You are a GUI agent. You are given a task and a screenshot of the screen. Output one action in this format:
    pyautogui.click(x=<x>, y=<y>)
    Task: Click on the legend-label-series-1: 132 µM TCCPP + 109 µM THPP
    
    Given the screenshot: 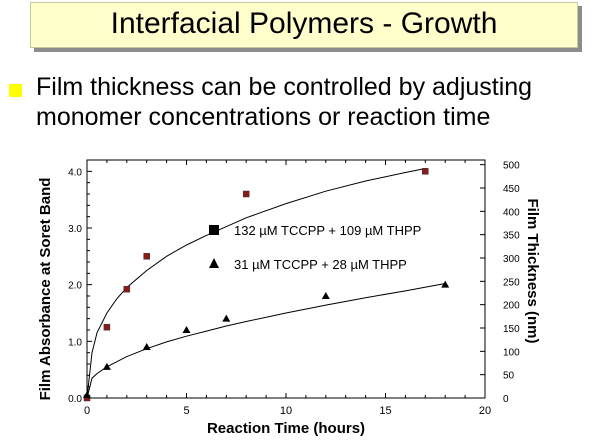 What is the action you would take?
    pyautogui.click(x=327, y=230)
    